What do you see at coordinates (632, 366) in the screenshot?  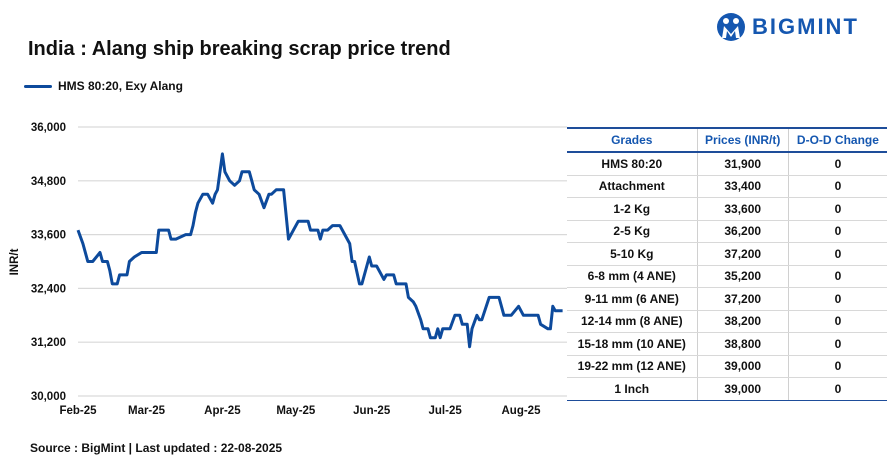 I see `grade-cell: 19-22 mm (12 ANE)` at bounding box center [632, 366].